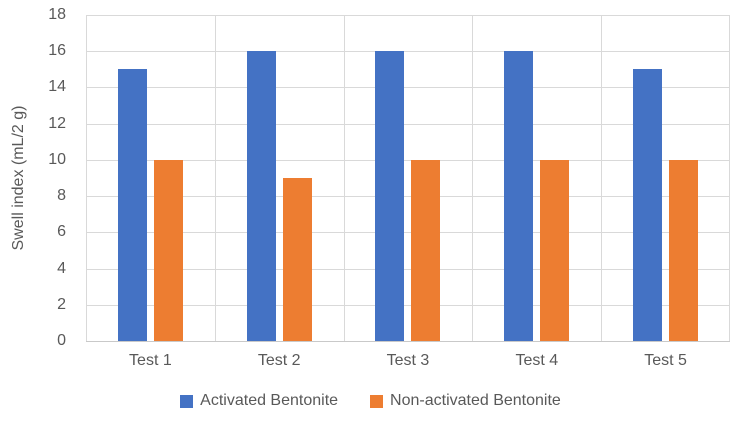  I want to click on y-tick-label: 14, so click(57, 87).